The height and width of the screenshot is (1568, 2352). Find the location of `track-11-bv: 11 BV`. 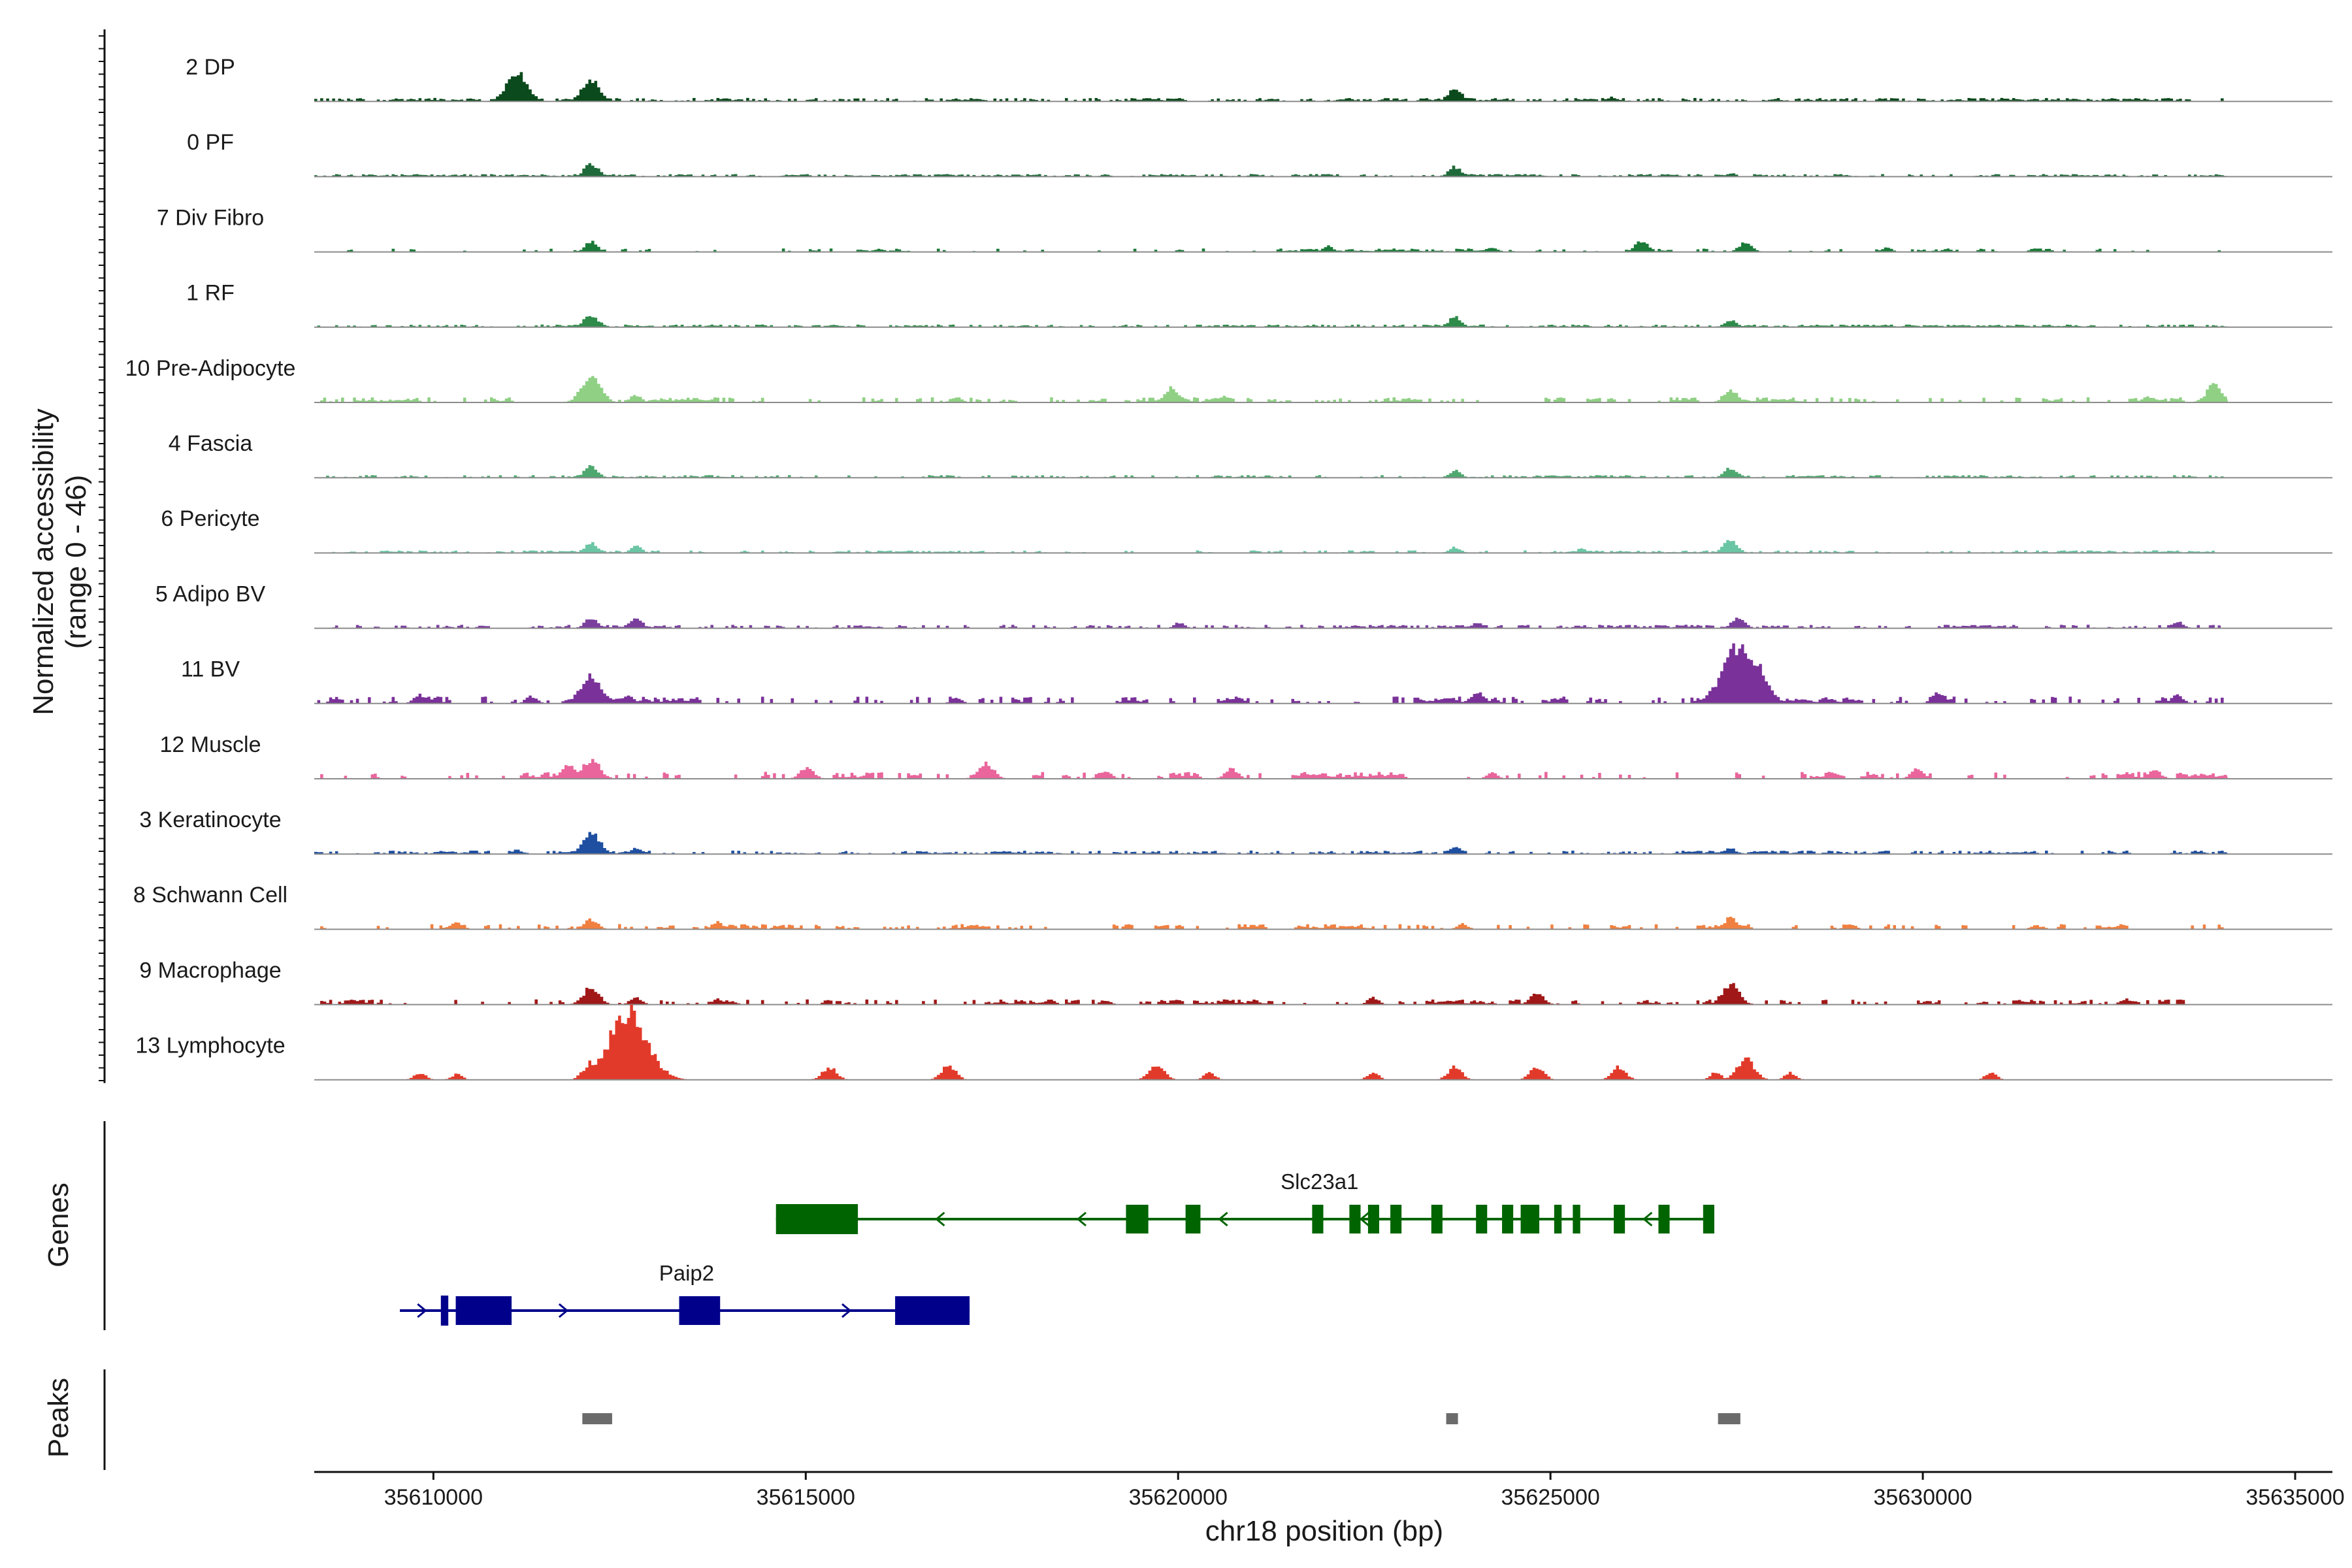

track-11-bv: 11 BV is located at coordinates (1256, 673).